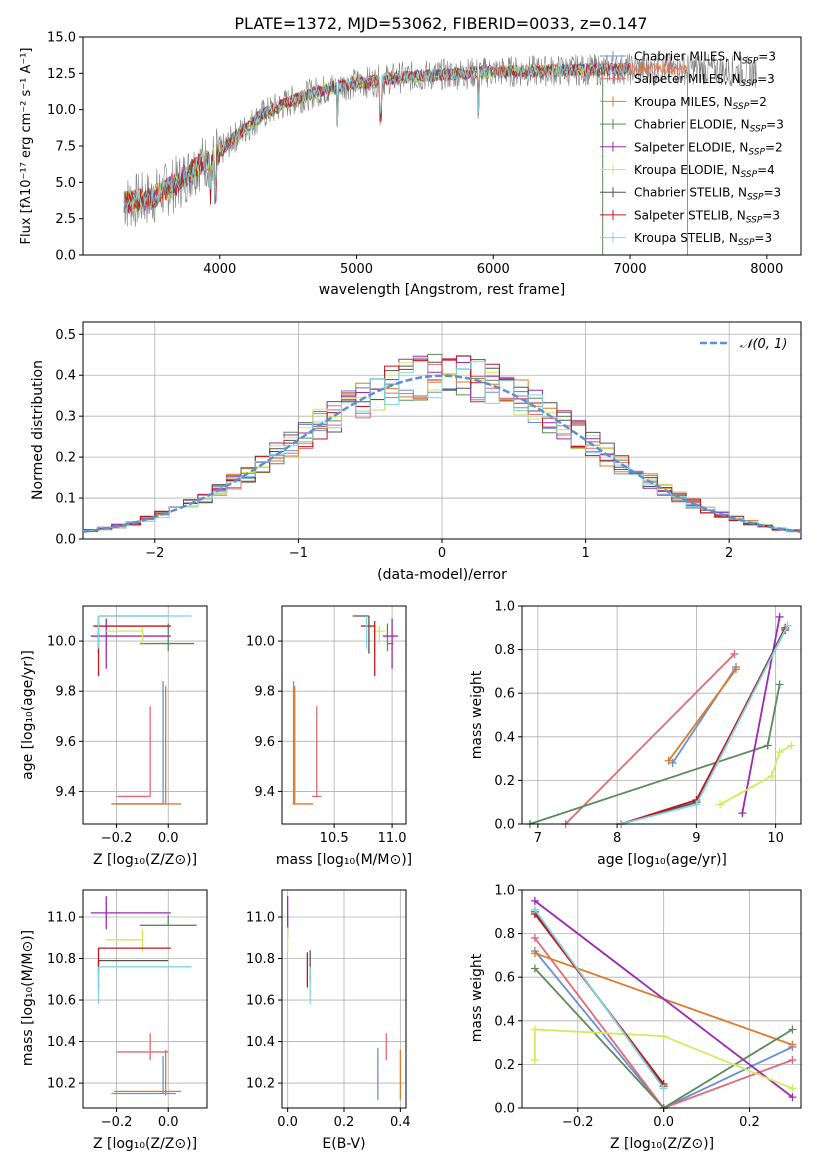 The image size is (819, 1170). I want to click on model-spectrum-salpeter-stelib, so click(376, 138).